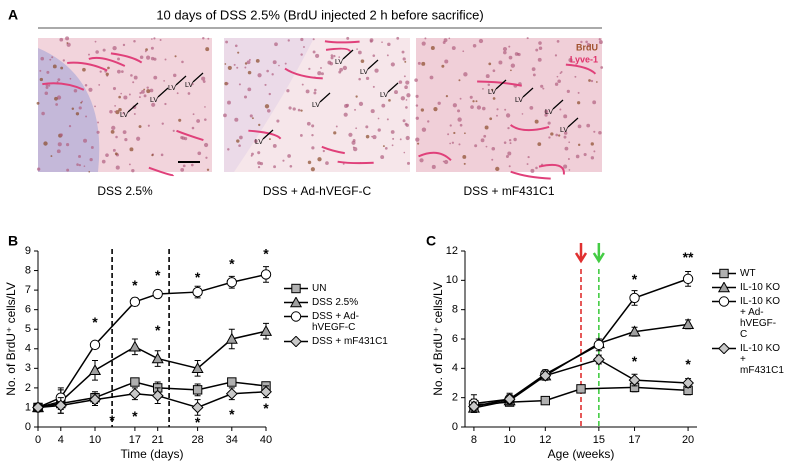  I want to click on x-tick-label: 0, so click(38, 440).